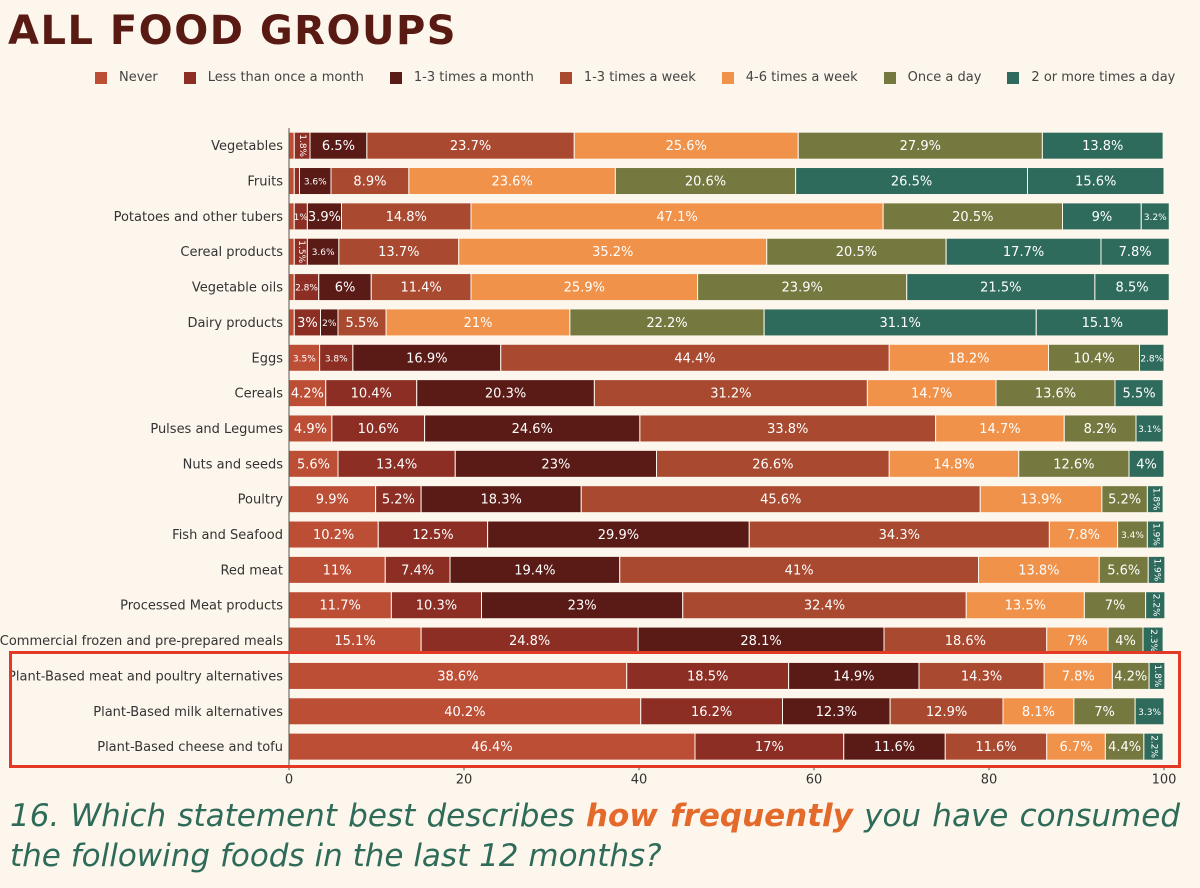 The image size is (1200, 888). Describe the element at coordinates (101, 77) in the screenshot. I see `legend-swatch-never` at that location.